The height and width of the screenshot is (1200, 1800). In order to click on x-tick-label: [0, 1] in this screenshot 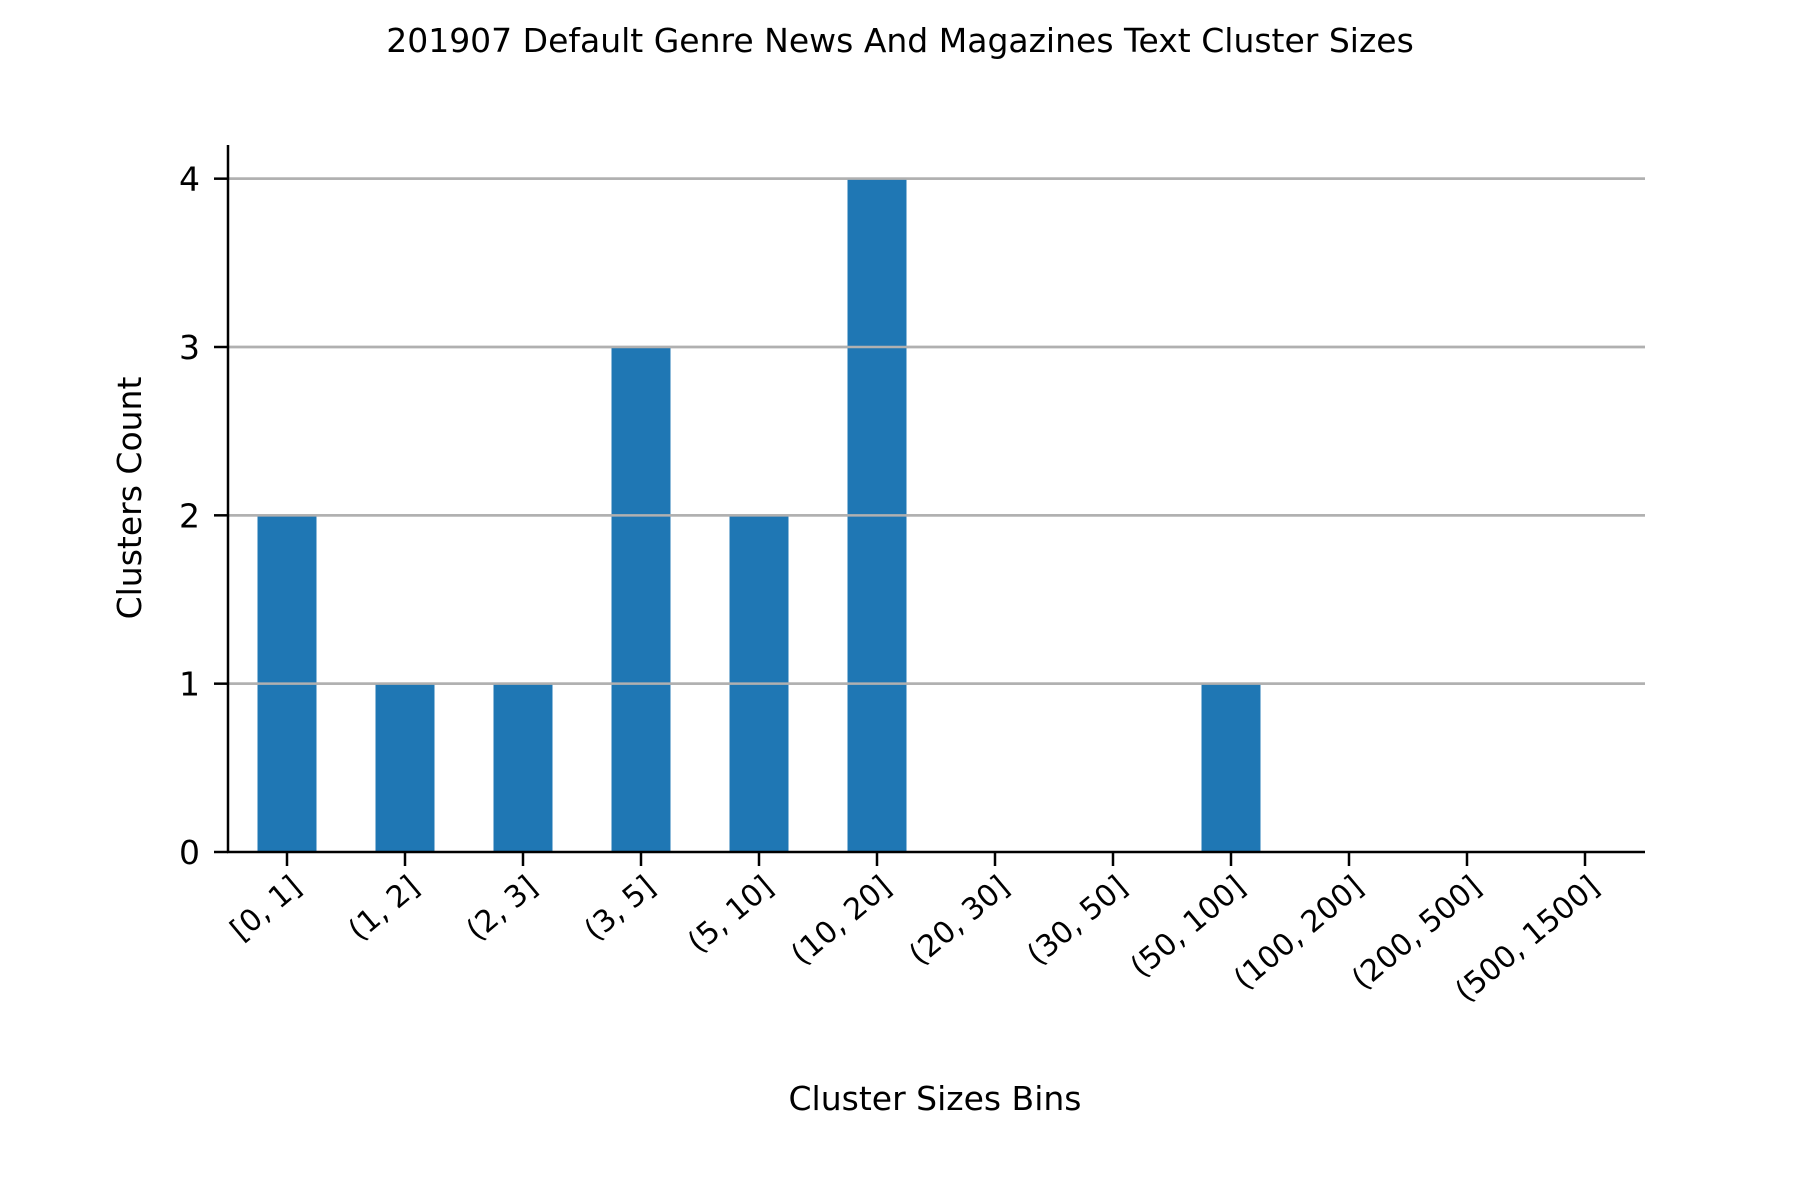, I will do `click(266, 908)`.